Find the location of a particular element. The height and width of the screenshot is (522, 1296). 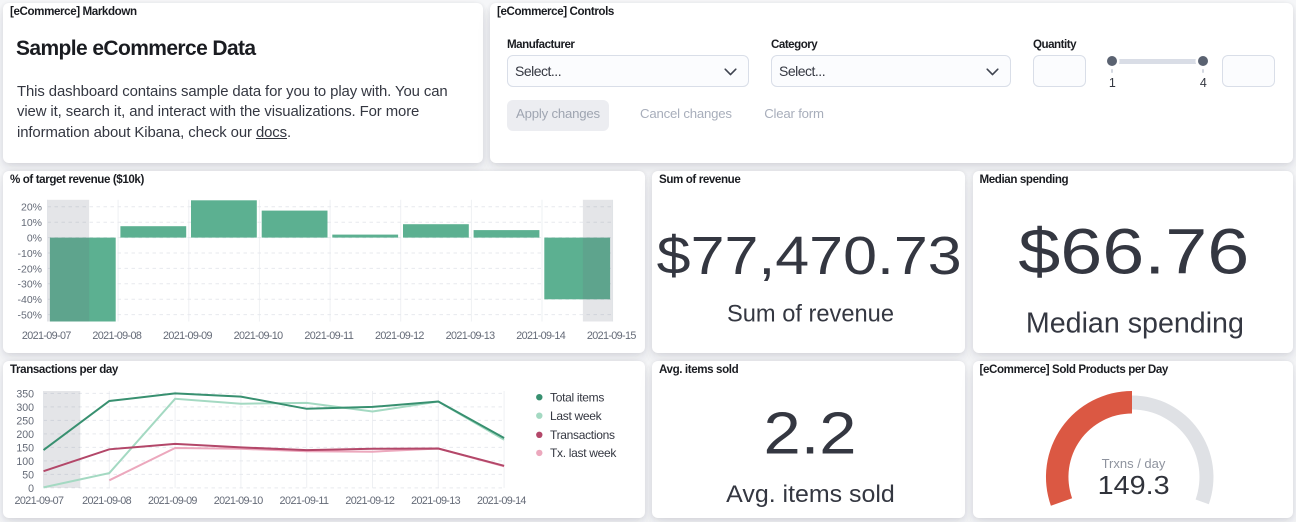

svg-text: 350 is located at coordinates (25, 394).